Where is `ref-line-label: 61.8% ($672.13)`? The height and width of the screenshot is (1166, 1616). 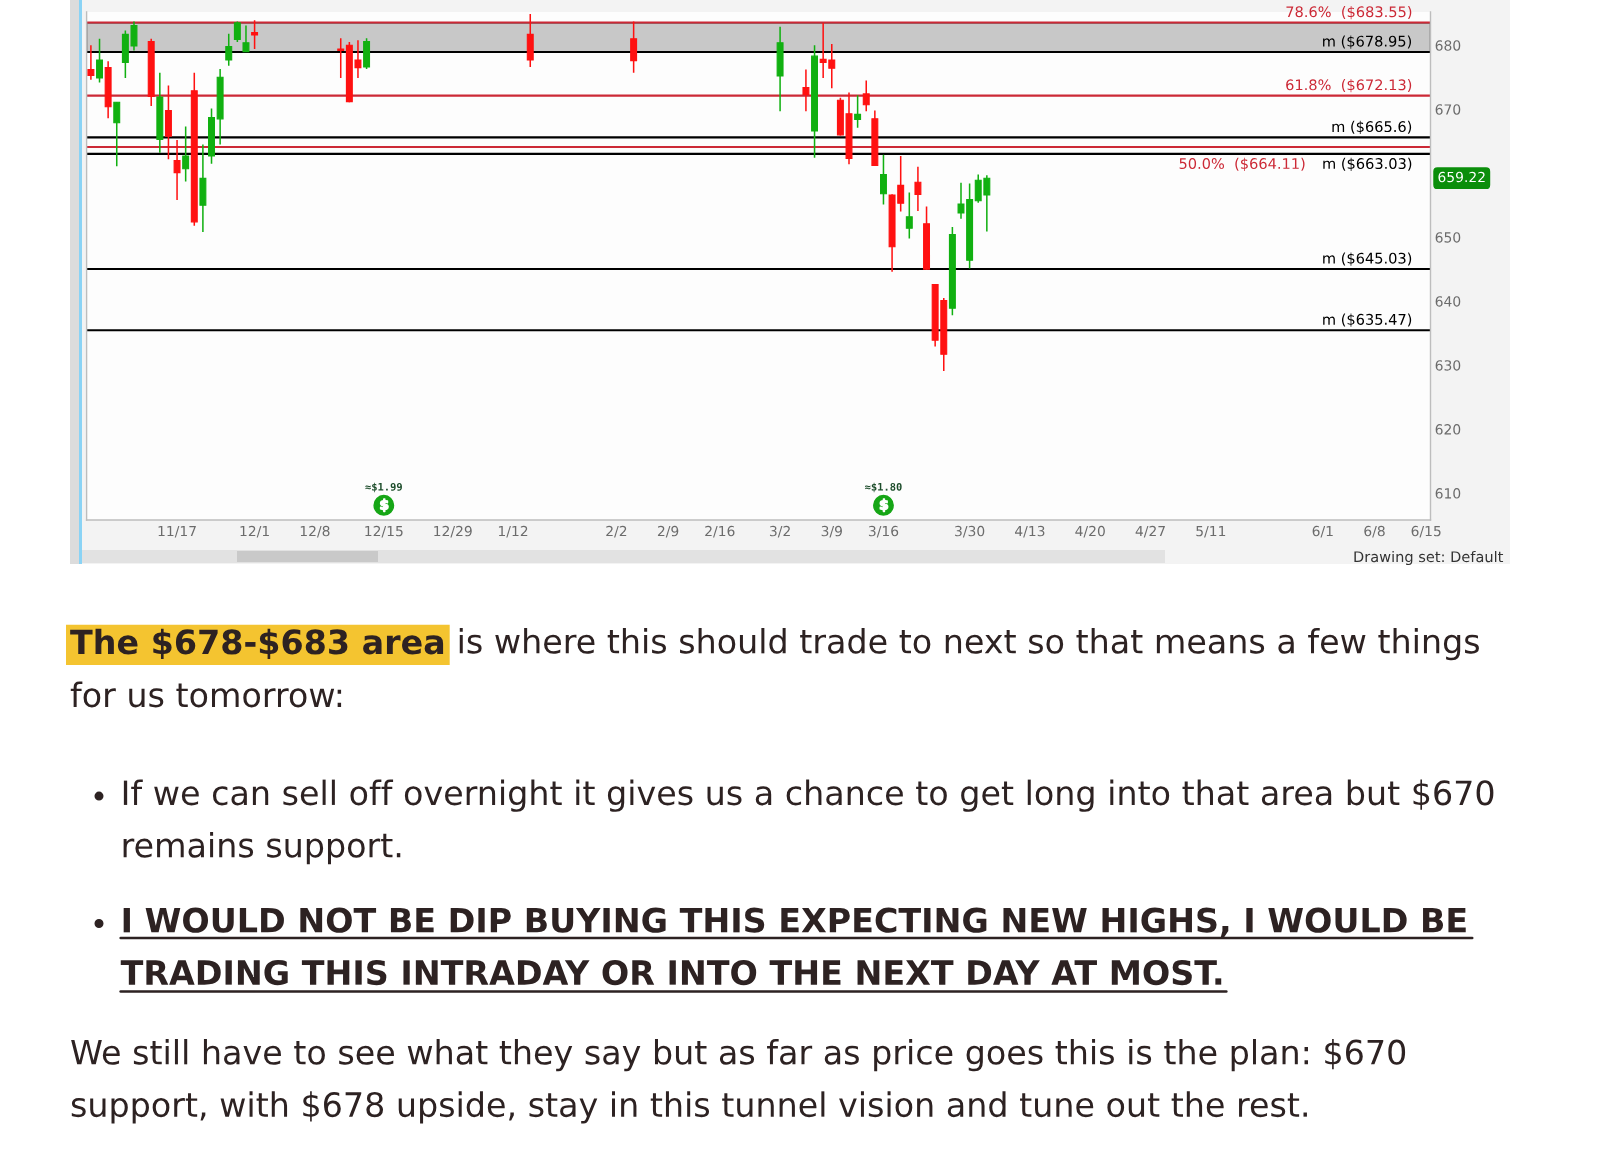
ref-line-label: 61.8% ($672.13) is located at coordinates (1349, 86).